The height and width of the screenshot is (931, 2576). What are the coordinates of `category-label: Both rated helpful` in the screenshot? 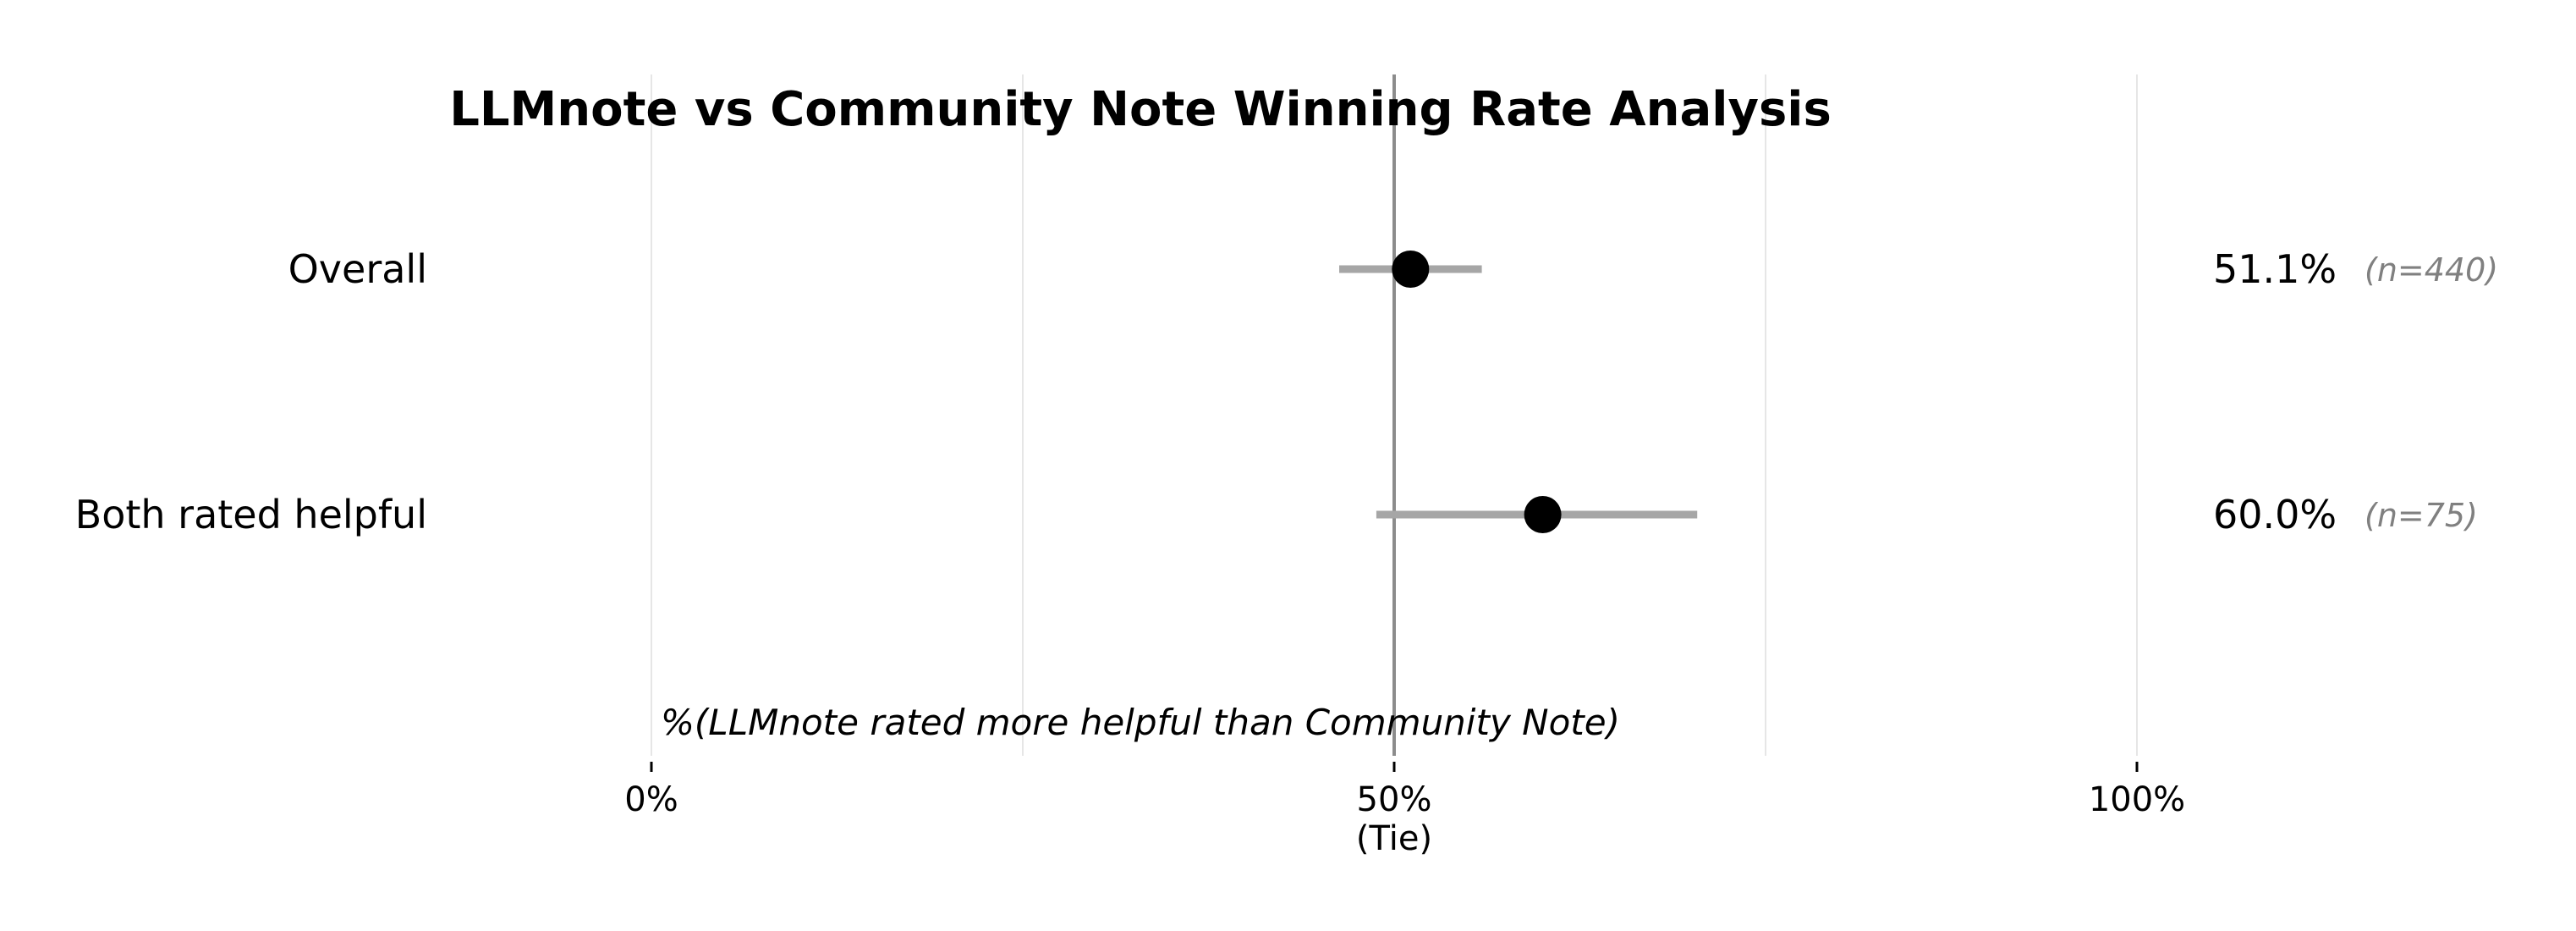 It's located at (251, 514).